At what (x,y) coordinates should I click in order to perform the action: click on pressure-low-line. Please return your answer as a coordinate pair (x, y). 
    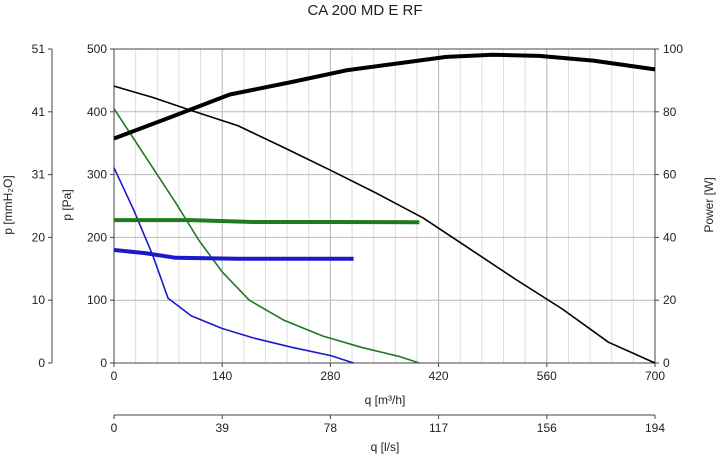
    Looking at the image, I should click on (233, 265).